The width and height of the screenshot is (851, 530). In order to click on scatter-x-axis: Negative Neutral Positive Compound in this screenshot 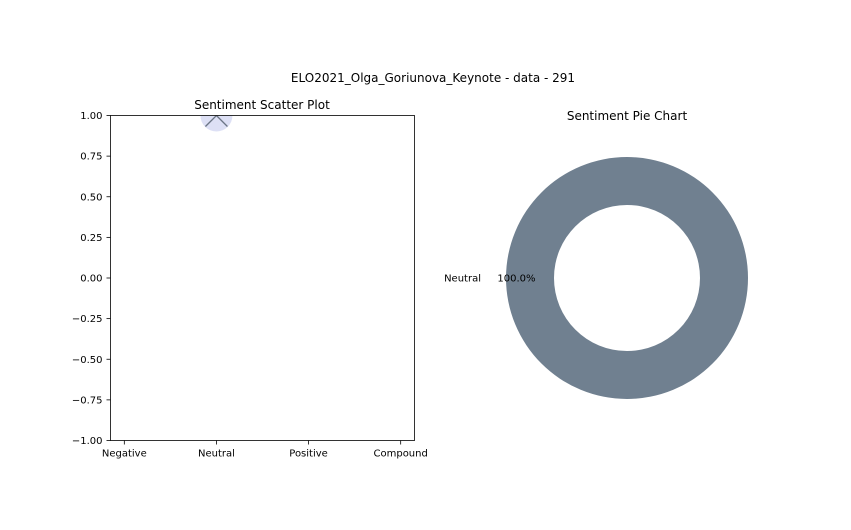, I will do `click(265, 450)`.